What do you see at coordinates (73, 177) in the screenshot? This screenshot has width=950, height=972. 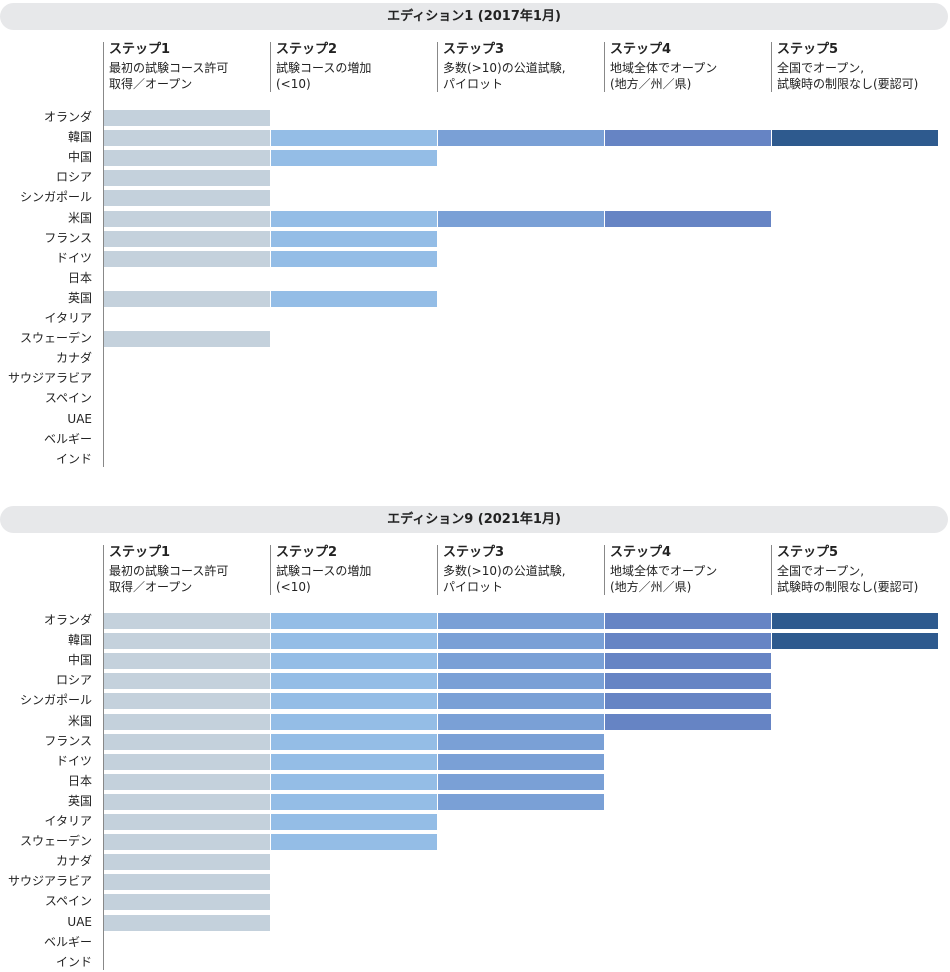 I see `country-label: ロシア` at bounding box center [73, 177].